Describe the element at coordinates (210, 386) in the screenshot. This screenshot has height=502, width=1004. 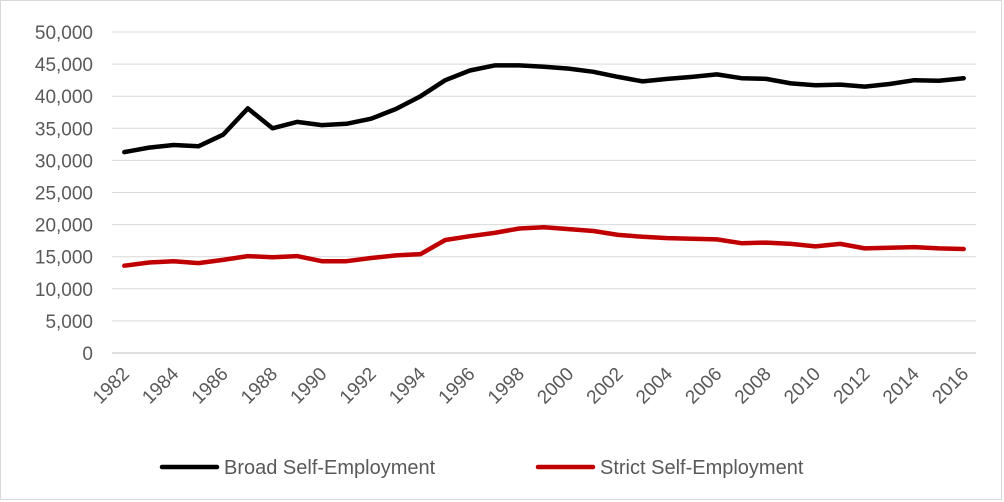
I see `x-tick-label: 1986` at that location.